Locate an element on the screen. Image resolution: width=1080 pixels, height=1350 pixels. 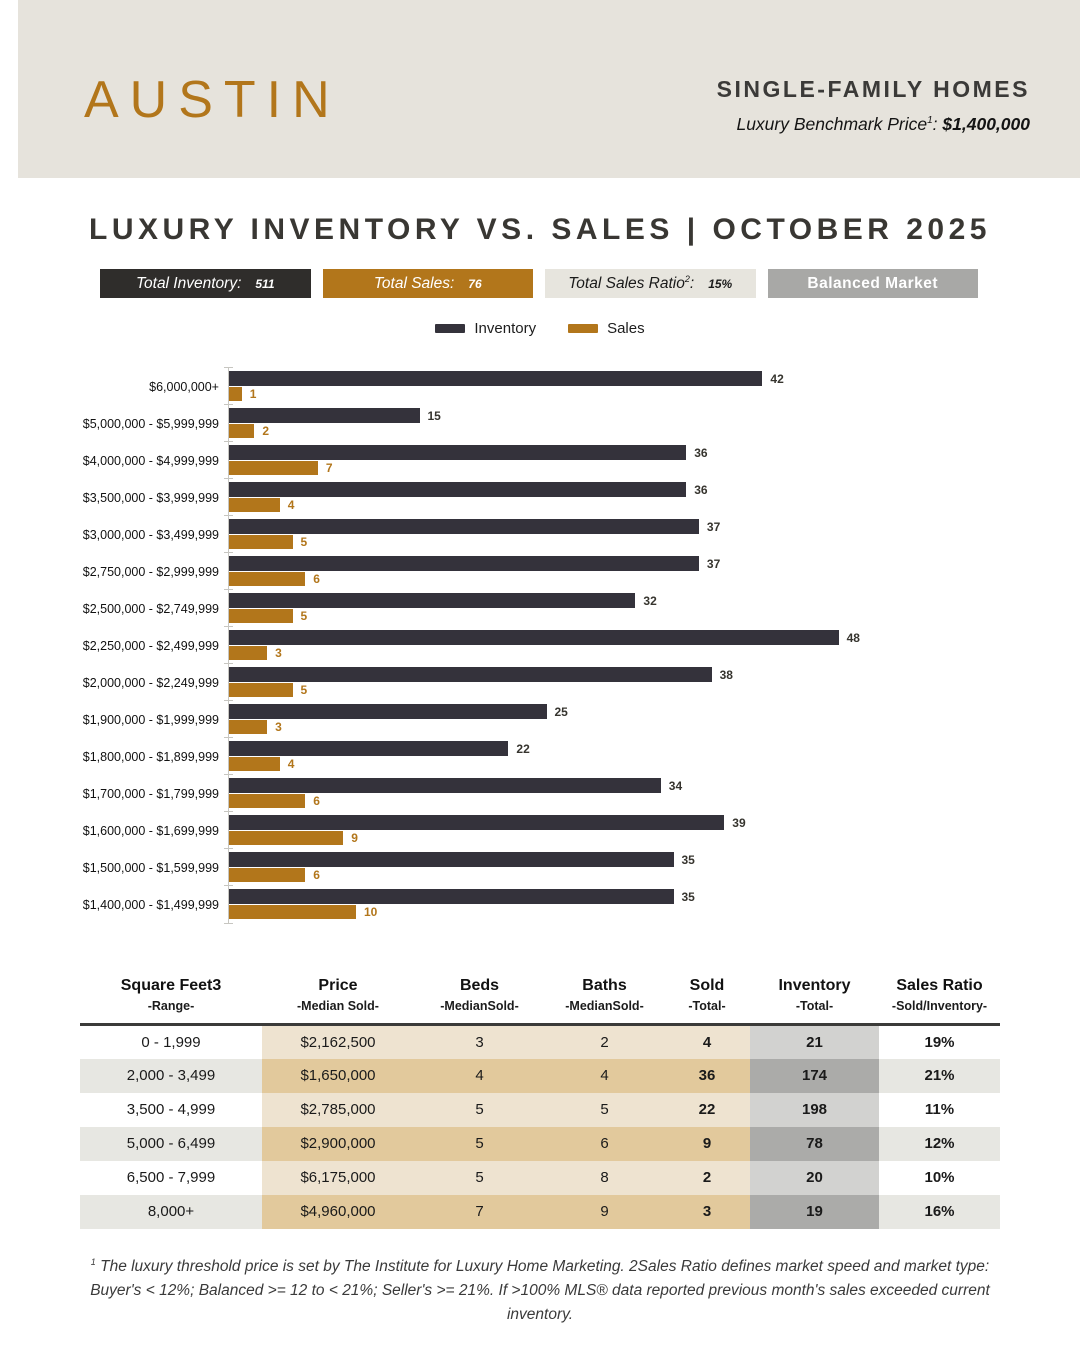
inventory-value-label: 36 is located at coordinates (701, 489).